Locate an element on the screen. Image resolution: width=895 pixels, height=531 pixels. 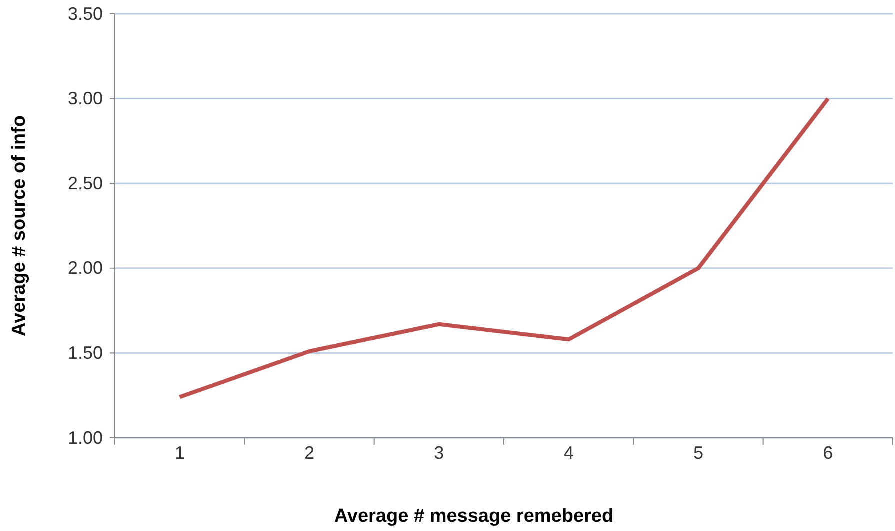
x-tick-label: 1 is located at coordinates (179, 453).